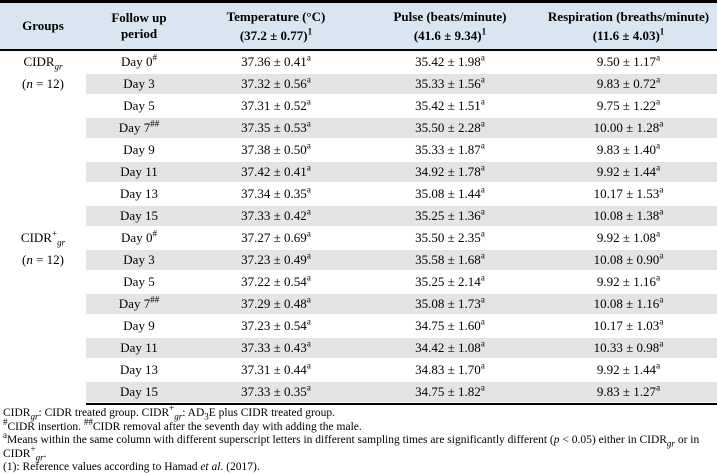  What do you see at coordinates (628, 304) in the screenshot?
I see `respiration-cell: 10.08 ± 1.16a` at bounding box center [628, 304].